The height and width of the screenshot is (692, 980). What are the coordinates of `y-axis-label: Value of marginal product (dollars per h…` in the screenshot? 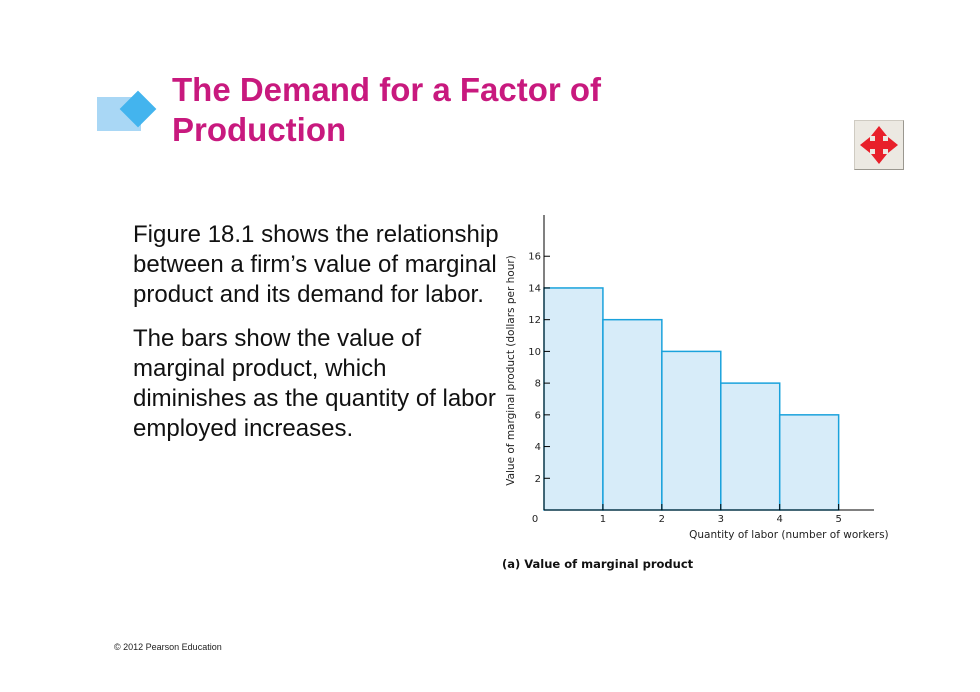 It's located at (511, 370).